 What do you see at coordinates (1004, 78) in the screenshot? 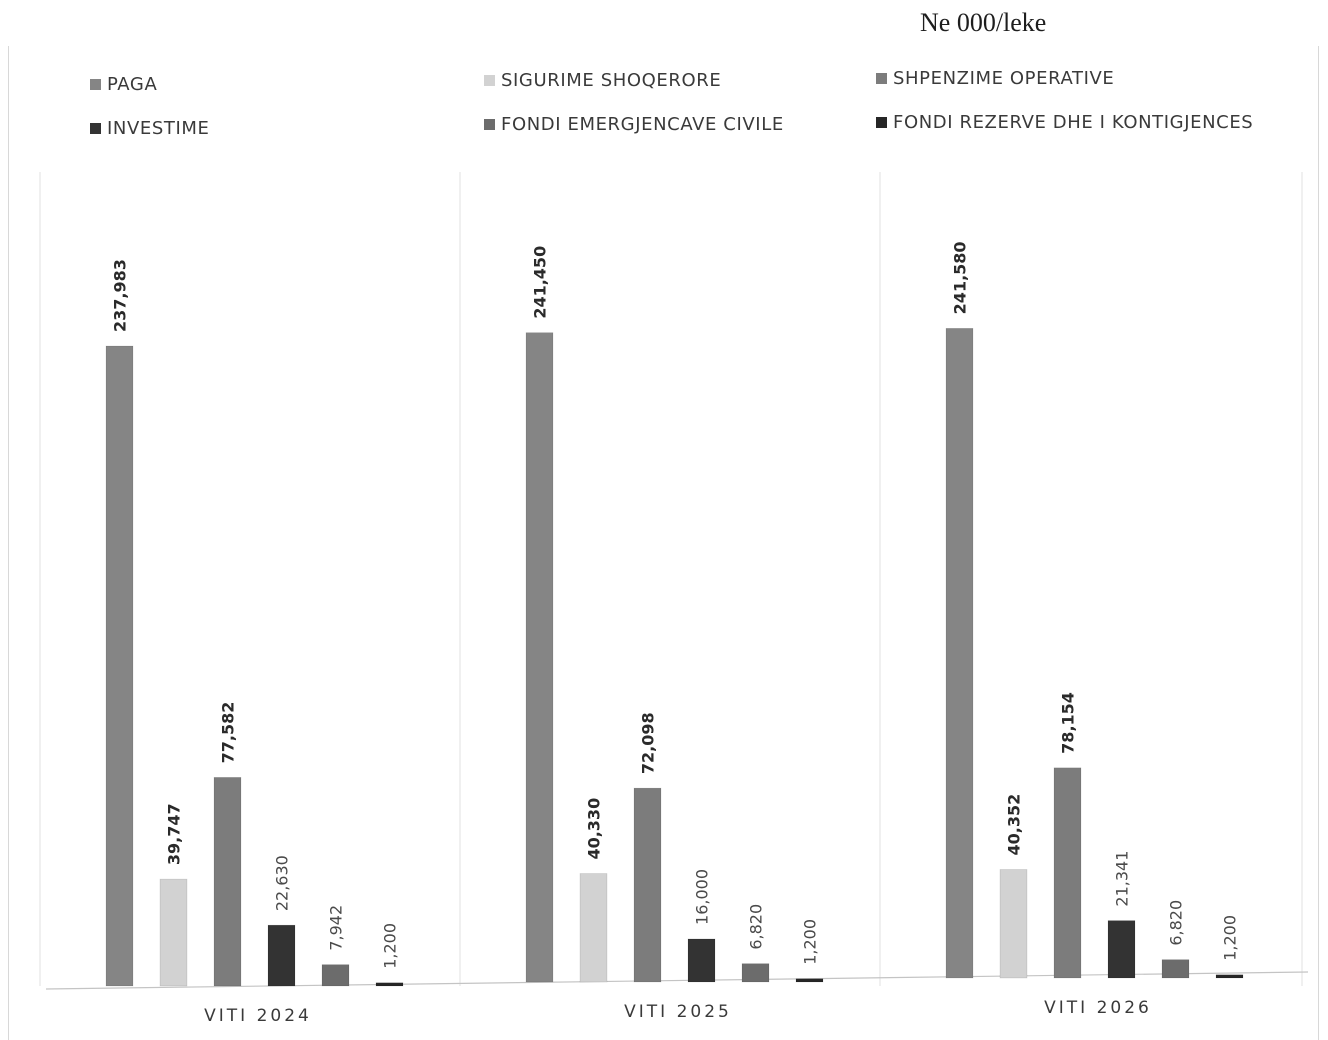
I see `legend-label-shpenzime: SHPENZIME OPERATIVE` at bounding box center [1004, 78].